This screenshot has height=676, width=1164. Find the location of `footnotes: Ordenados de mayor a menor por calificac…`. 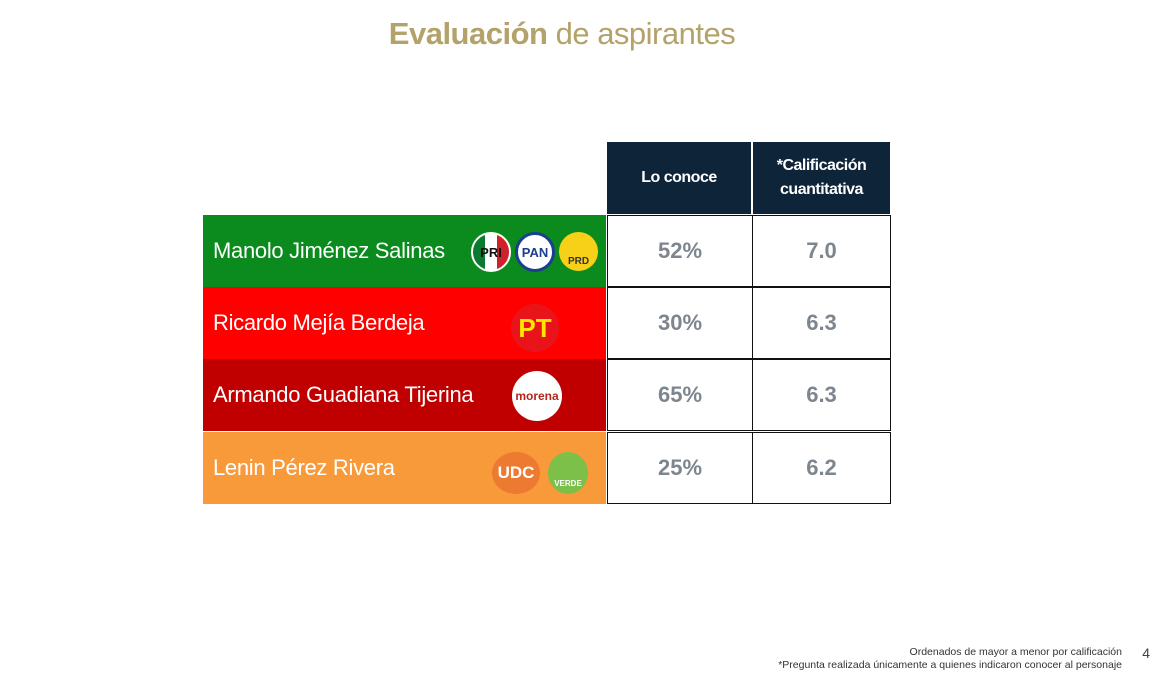

footnotes: Ordenados de mayor a menor por calificac… is located at coordinates (950, 659).